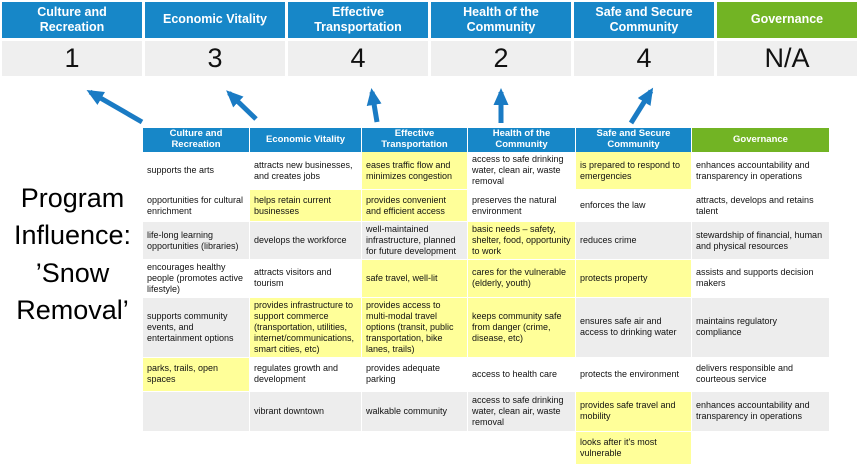 This screenshot has height=465, width=859. Describe the element at coordinates (501, 20) in the screenshot. I see `summary-header-health-of-the-community: Health of the Community` at that location.